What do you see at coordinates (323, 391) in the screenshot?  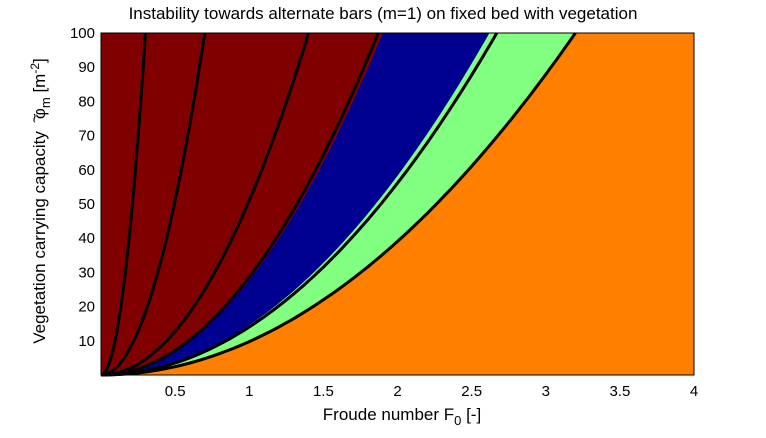 I see `x-tick-label: 1.5` at bounding box center [323, 391].